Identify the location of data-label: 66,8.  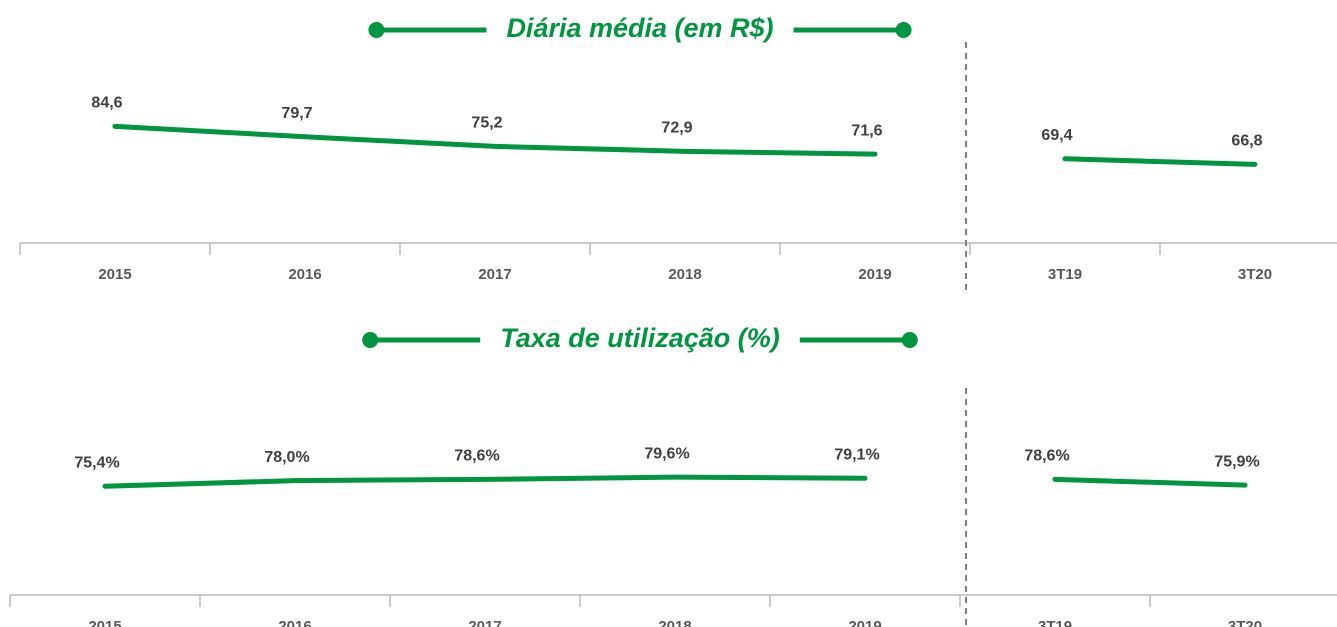
(1246, 141).